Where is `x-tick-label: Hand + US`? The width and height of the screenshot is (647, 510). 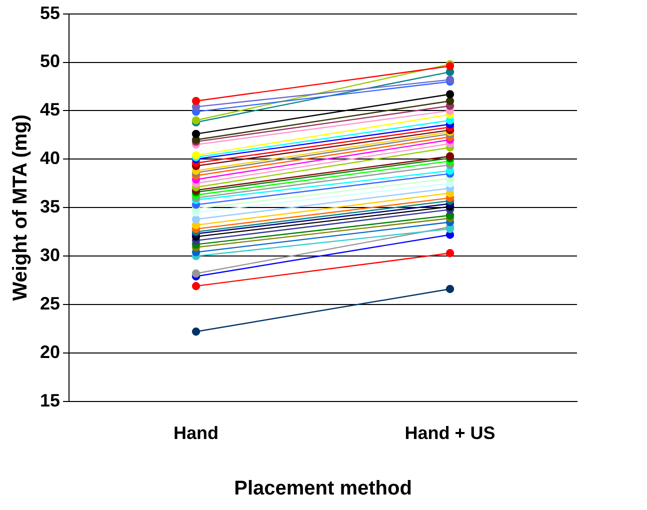 x-tick-label: Hand + US is located at coordinates (450, 433).